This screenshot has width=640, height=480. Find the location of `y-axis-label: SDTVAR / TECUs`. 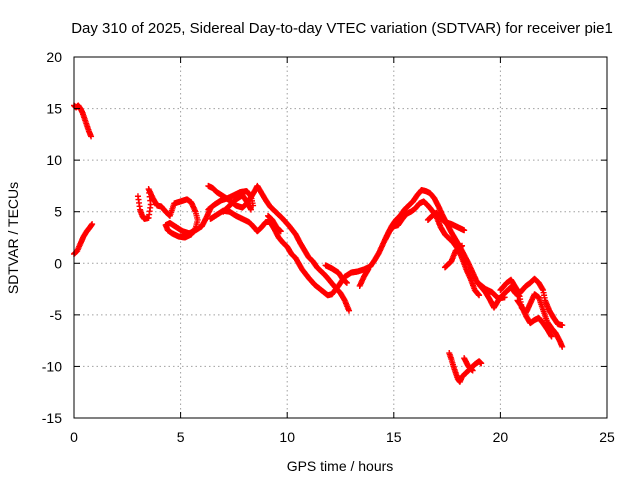

y-axis-label: SDTVAR / TECUs is located at coordinates (13, 238).